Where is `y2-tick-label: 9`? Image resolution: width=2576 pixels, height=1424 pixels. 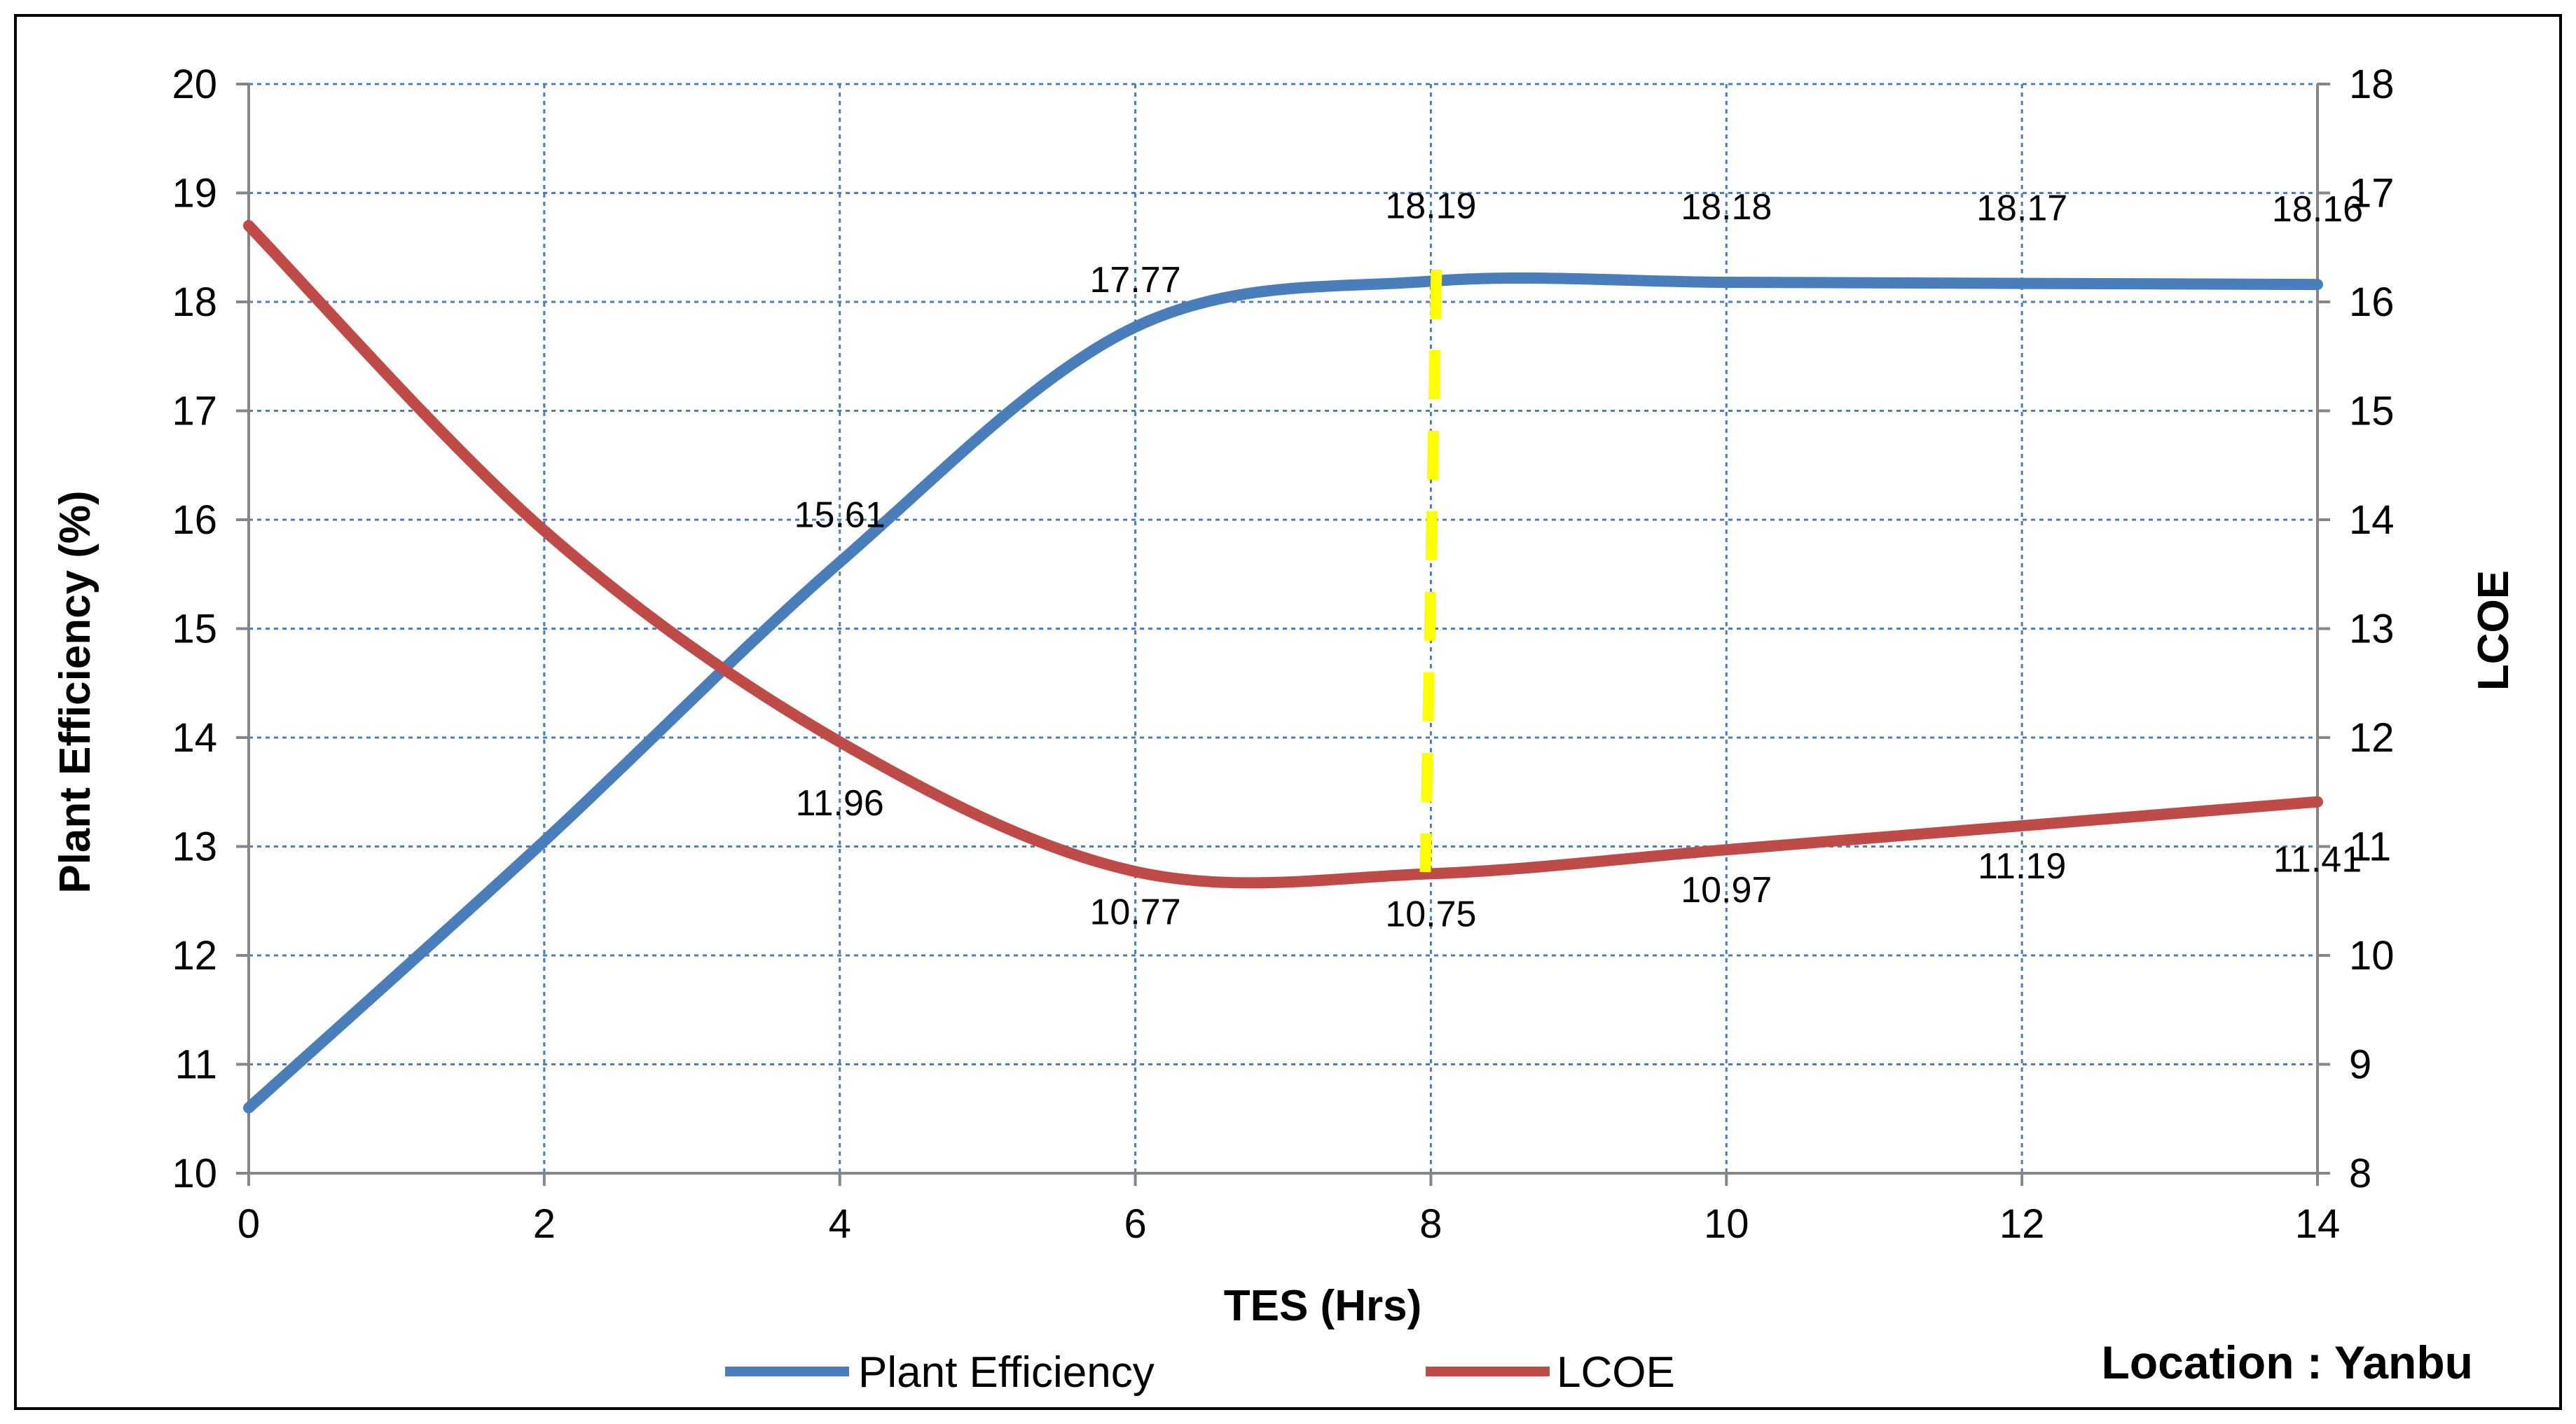
y2-tick-label: 9 is located at coordinates (2360, 1065).